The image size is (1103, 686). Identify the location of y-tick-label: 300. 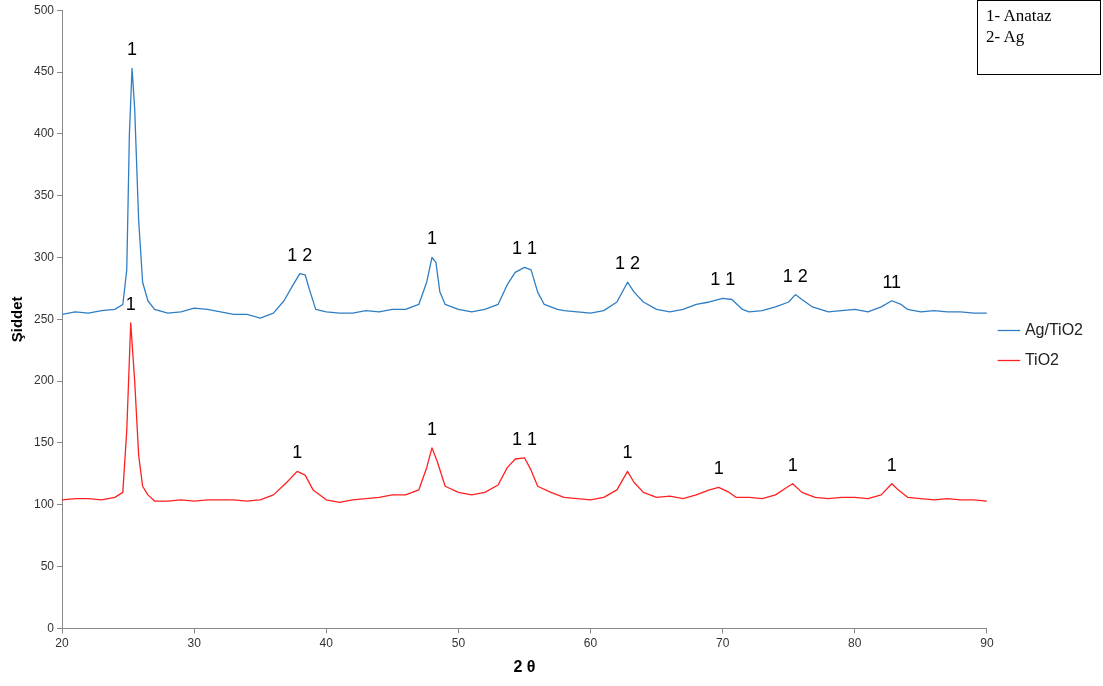
(44, 256).